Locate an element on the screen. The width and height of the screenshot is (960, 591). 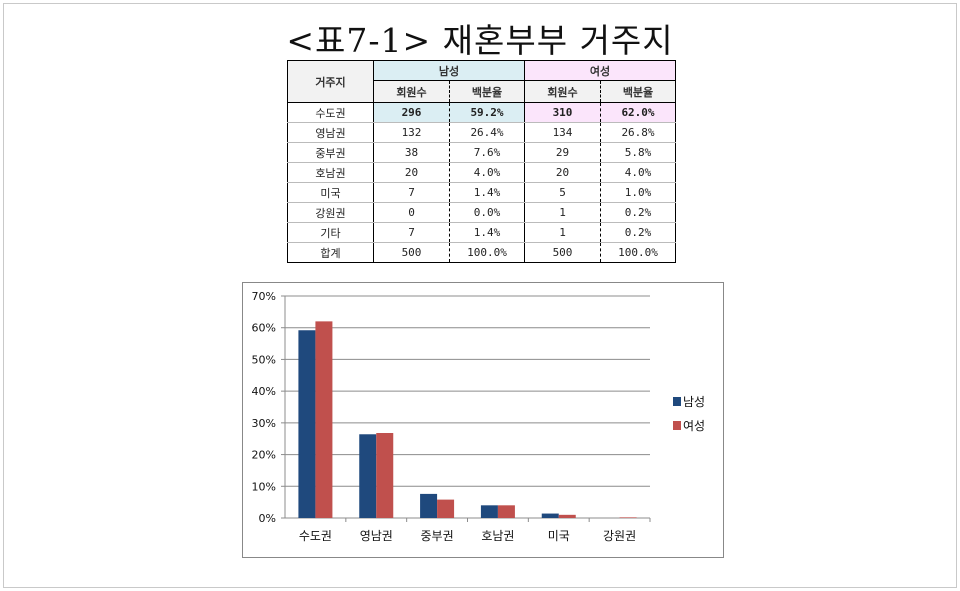
group-header-female: 여성 is located at coordinates (600, 70).